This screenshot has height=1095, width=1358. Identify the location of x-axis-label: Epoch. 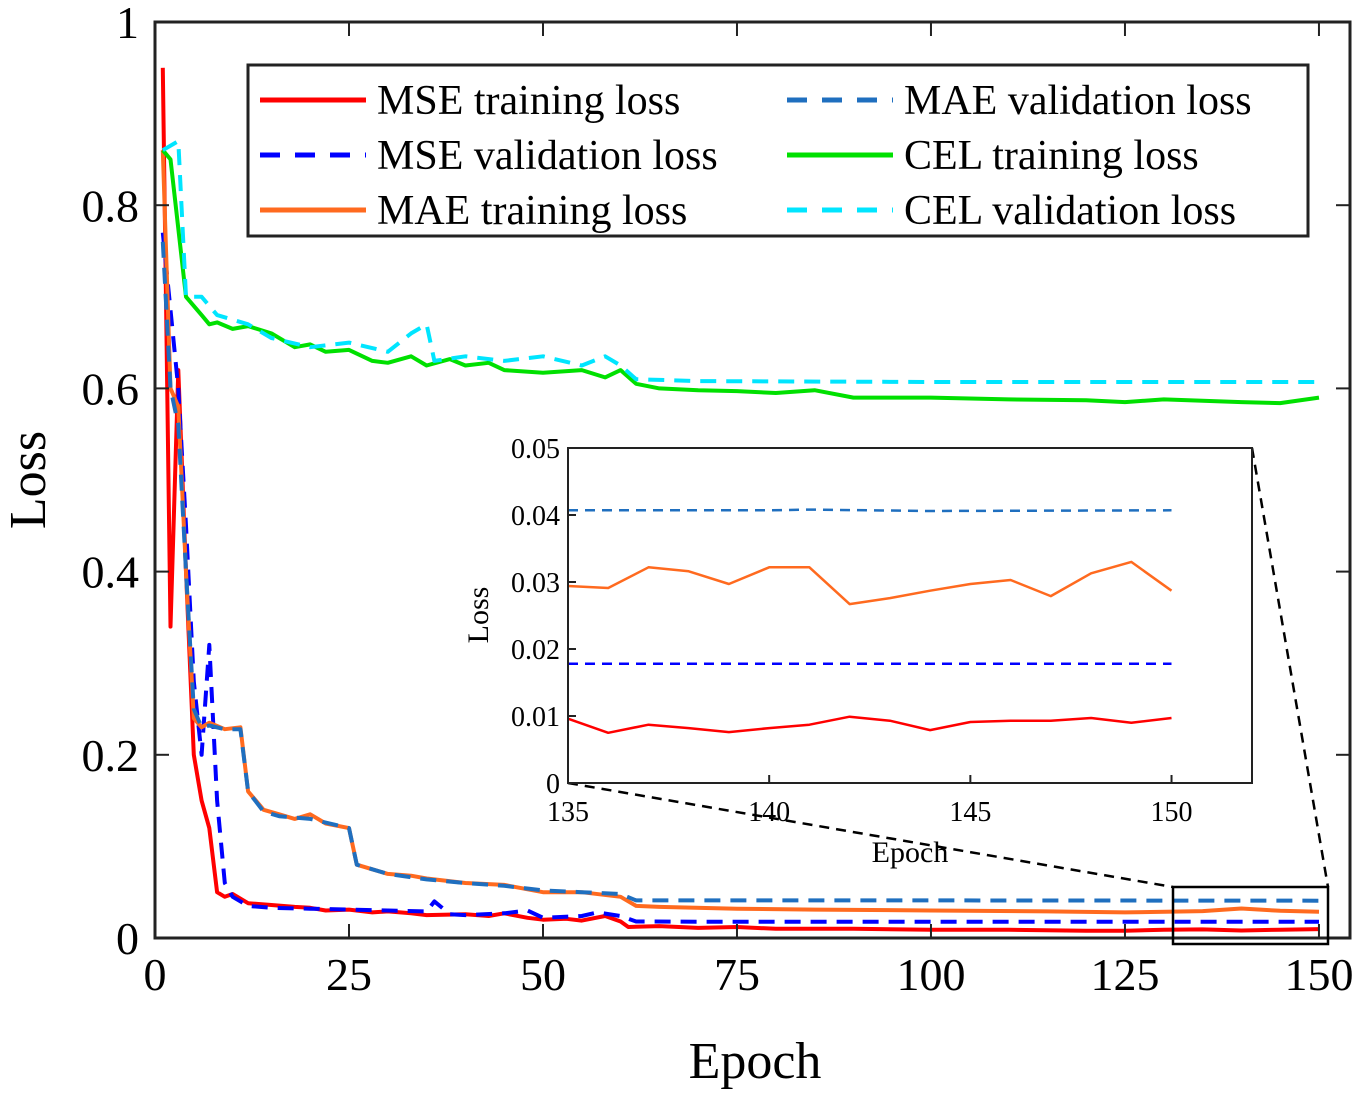
(755, 1061).